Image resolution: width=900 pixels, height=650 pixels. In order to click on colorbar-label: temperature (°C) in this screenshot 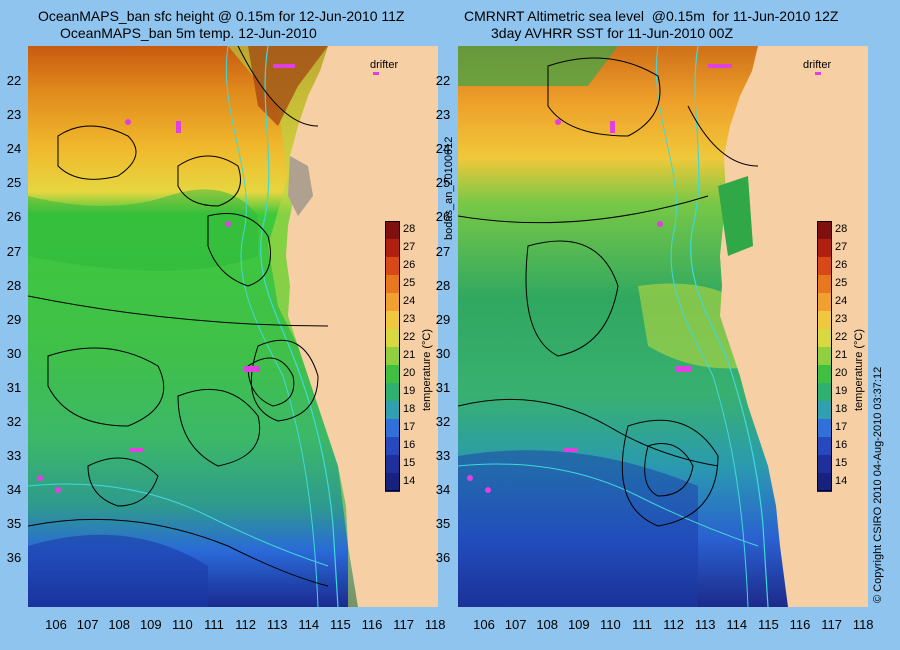, I will do `click(427, 369)`.